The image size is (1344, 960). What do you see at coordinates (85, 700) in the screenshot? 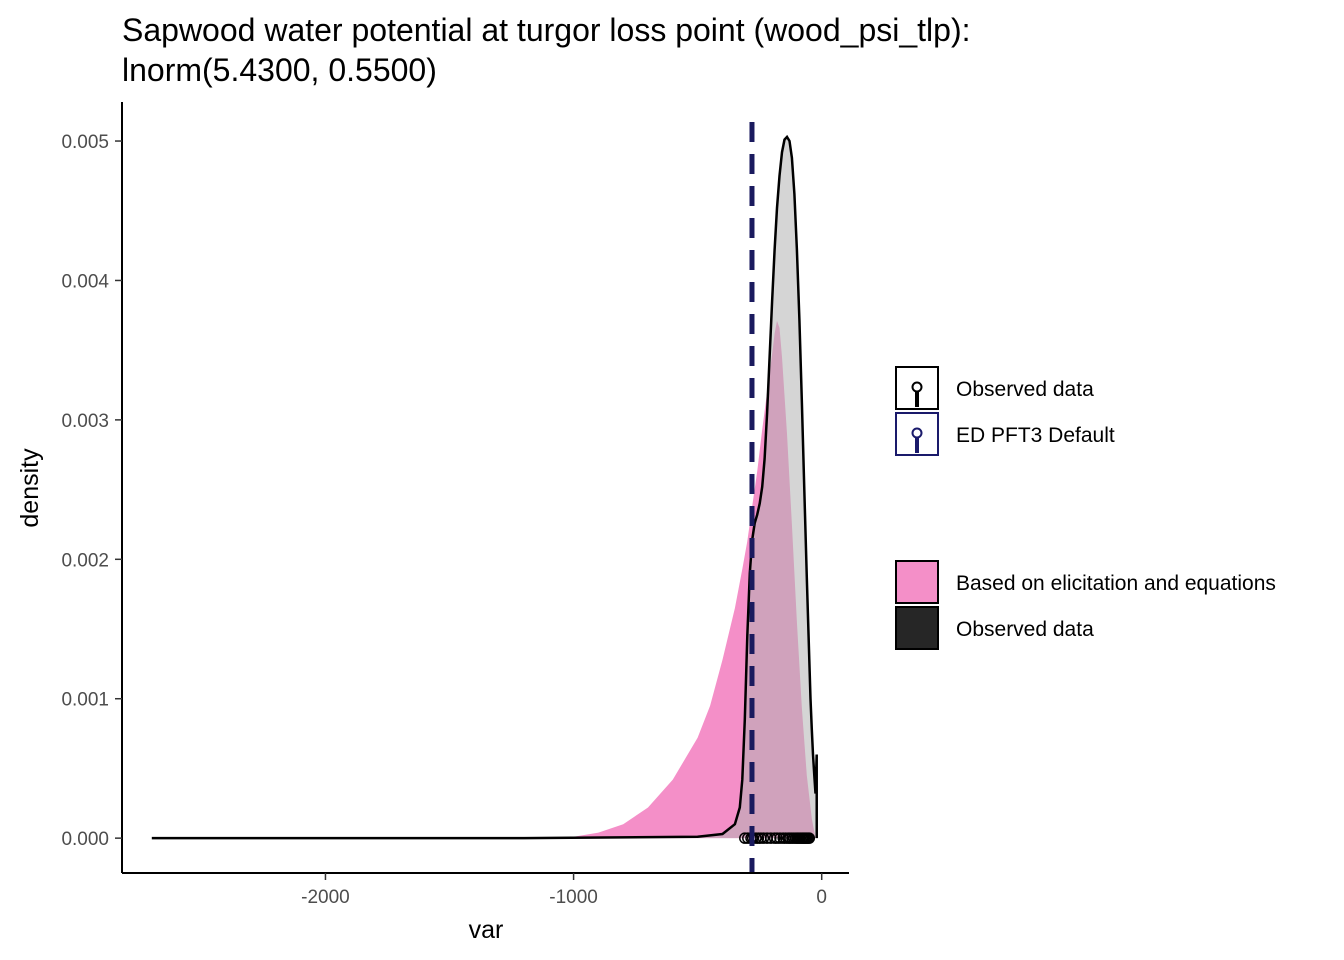
I see `y-tick-label-1: 0.001` at bounding box center [85, 700].